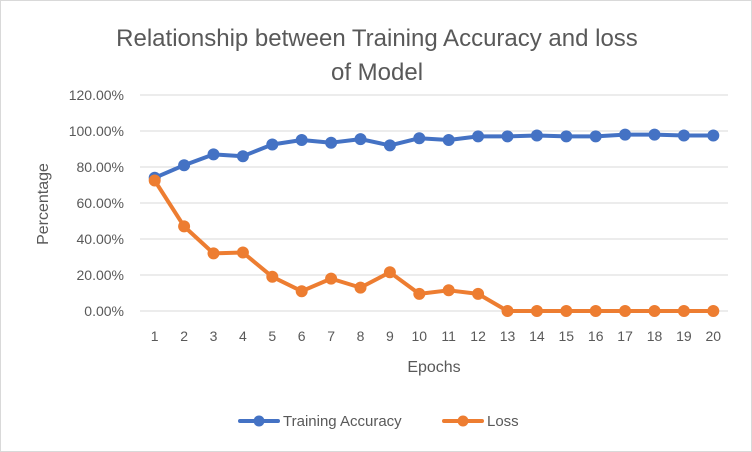 Image resolution: width=752 pixels, height=452 pixels. I want to click on x-tick-label: 11, so click(448, 336).